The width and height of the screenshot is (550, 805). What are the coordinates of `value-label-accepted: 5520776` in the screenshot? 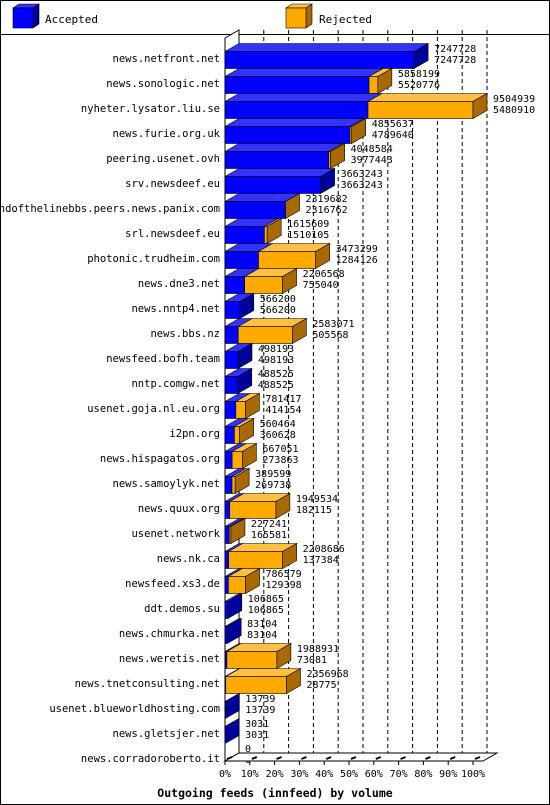 It's located at (419, 85).